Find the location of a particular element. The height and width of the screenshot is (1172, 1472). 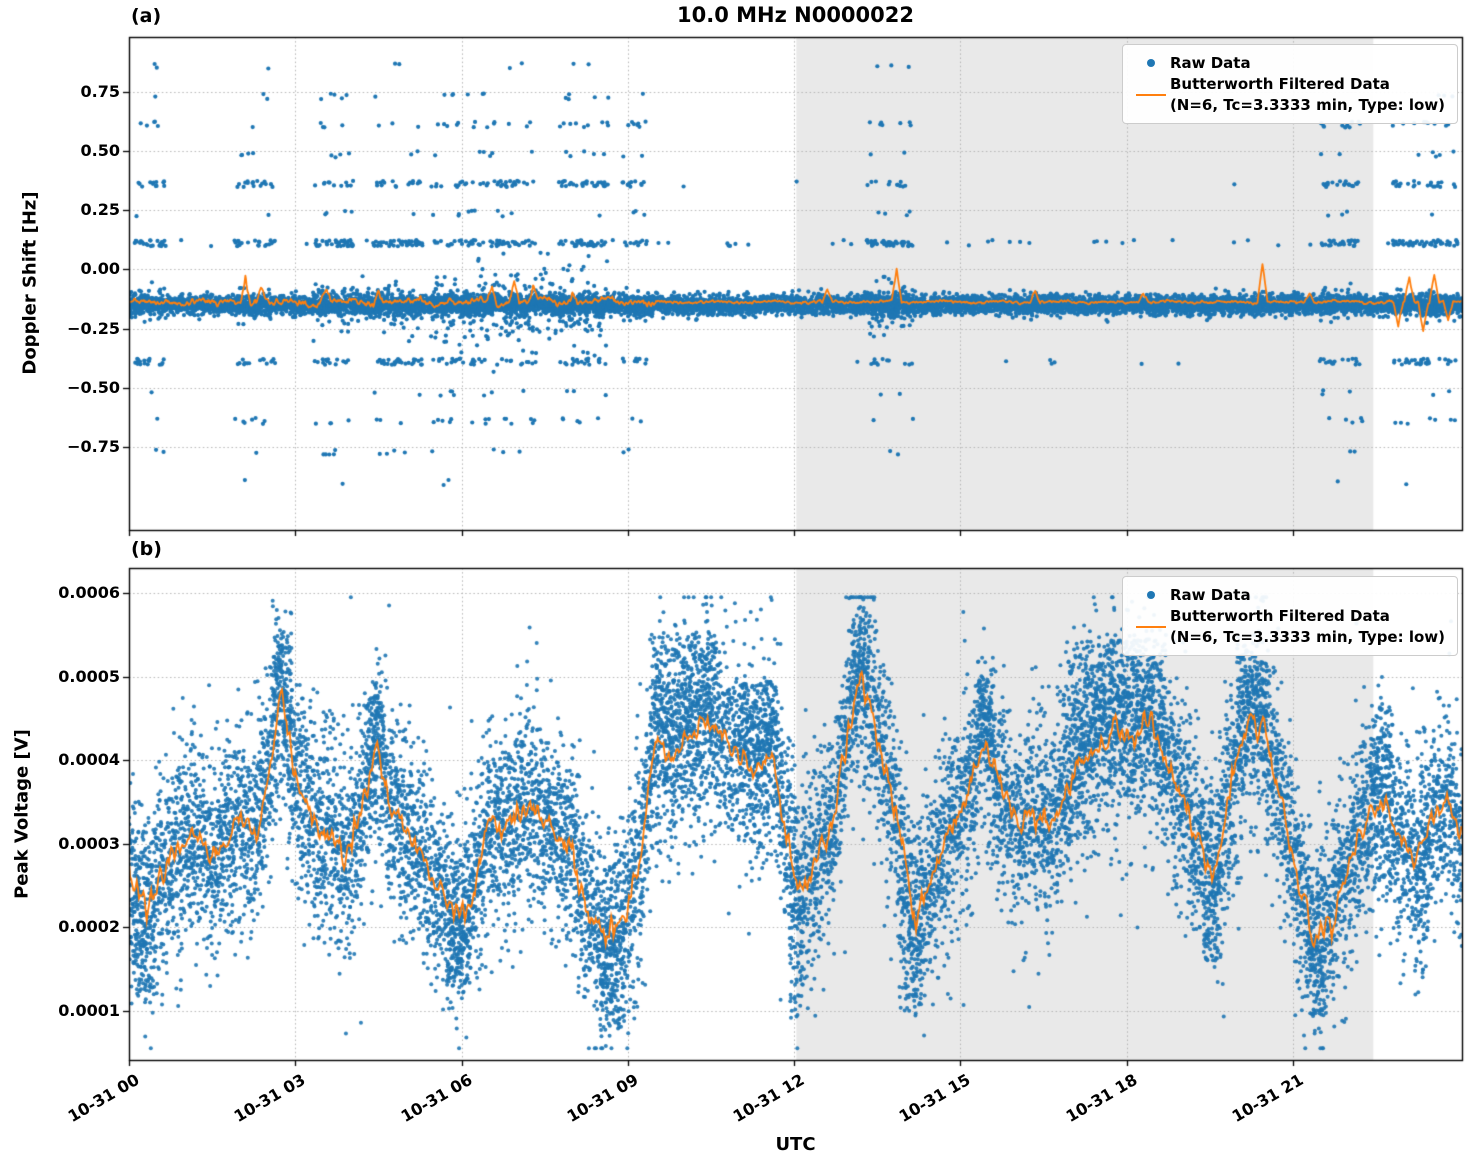

figure-title: 10.0 MHz N0000022 is located at coordinates (795, 15).